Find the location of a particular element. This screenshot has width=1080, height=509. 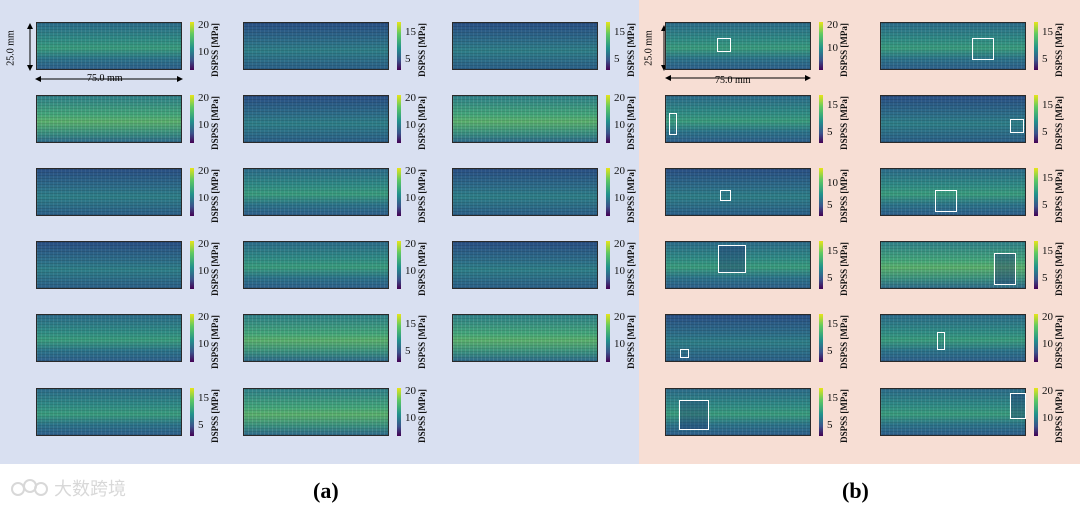

width-scale-bar is located at coordinates (738, 75).